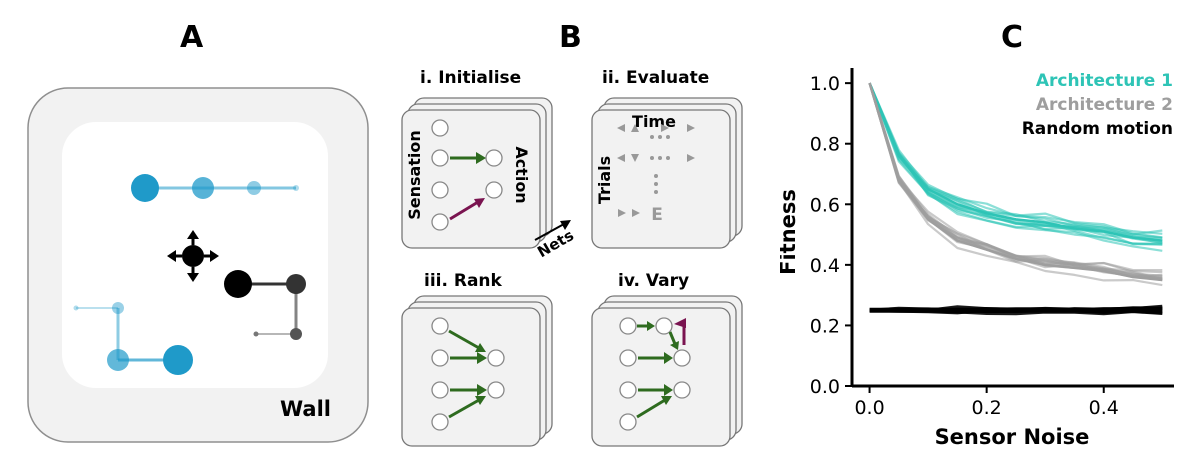 Image resolution: width=1200 pixels, height=467 pixels. I want to click on step-rank-title: iii. Rank, so click(463, 281).